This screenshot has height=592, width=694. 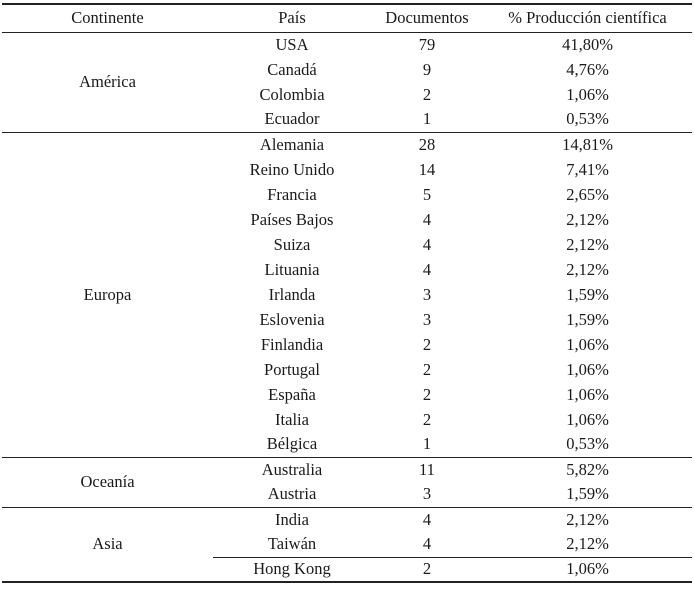 What do you see at coordinates (292, 544) in the screenshot?
I see `country-cell: Taiwán` at bounding box center [292, 544].